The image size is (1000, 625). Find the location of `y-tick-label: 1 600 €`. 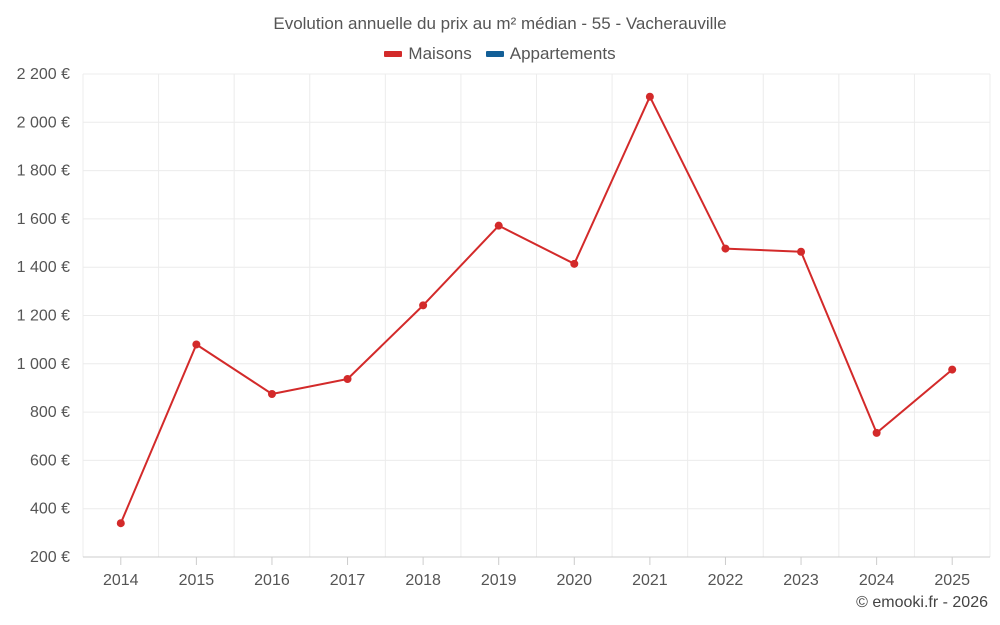

y-tick-label: 1 600 € is located at coordinates (43, 219).